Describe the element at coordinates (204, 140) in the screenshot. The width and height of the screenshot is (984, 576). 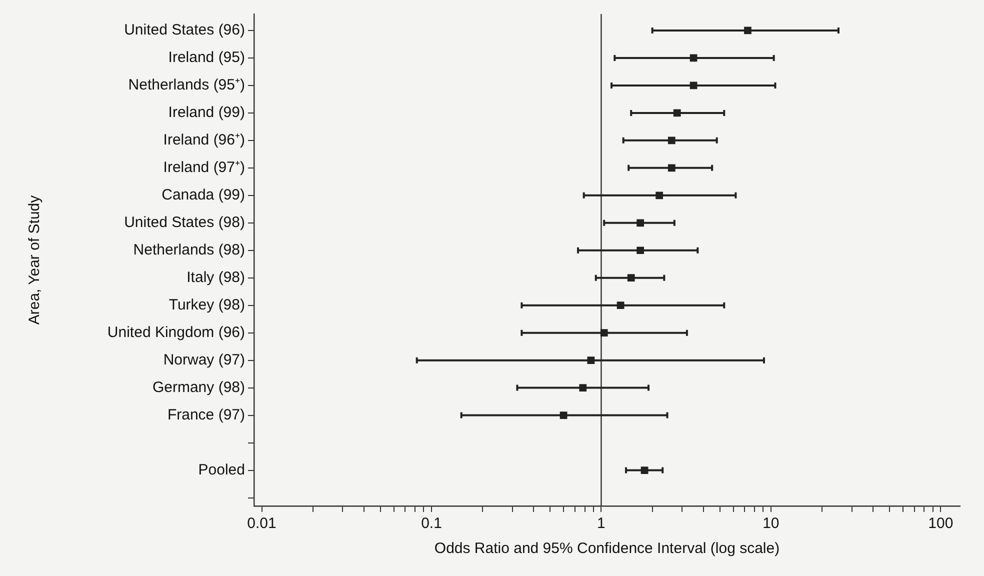
I see `y-tick-label: Ireland (96⁺)` at that location.